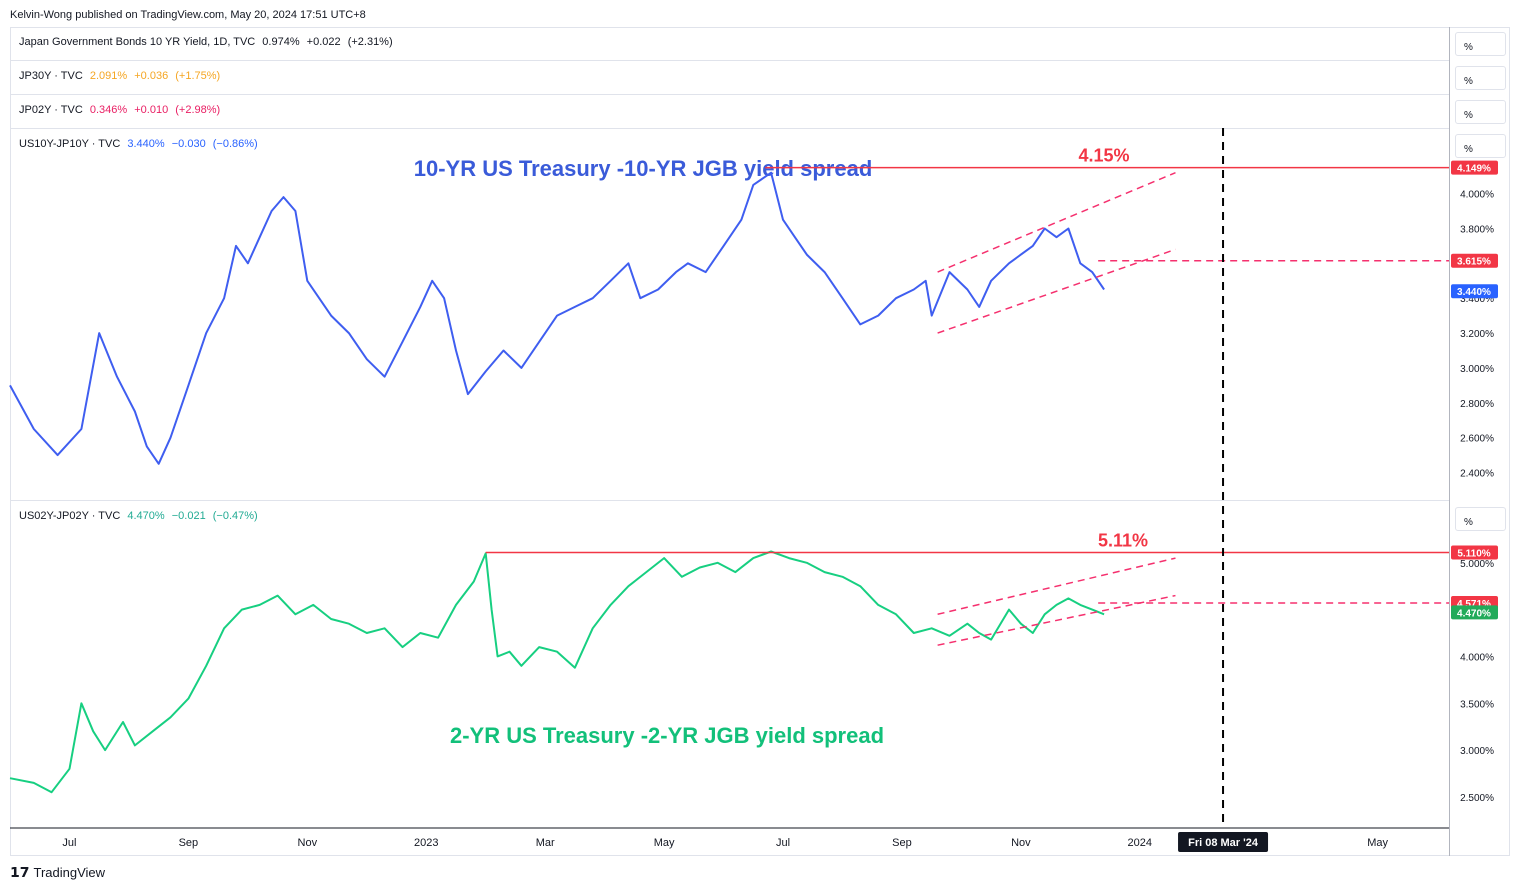 The width and height of the screenshot is (1521, 891). I want to click on footer: 𝟭𝟳 TradingView, so click(57, 872).